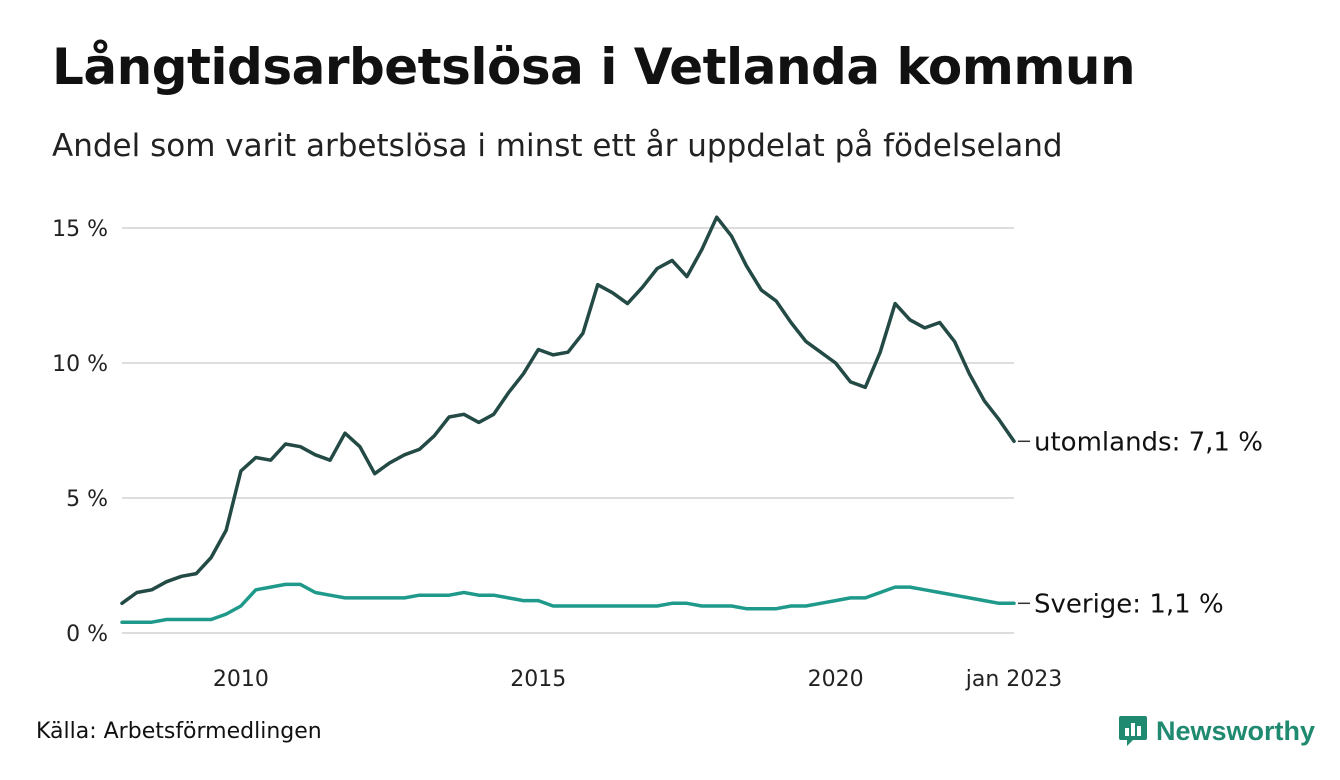 The width and height of the screenshot is (1340, 780). Describe the element at coordinates (1129, 604) in the screenshot. I see `end-label-sverige: Sverige: 1,1 %` at that location.